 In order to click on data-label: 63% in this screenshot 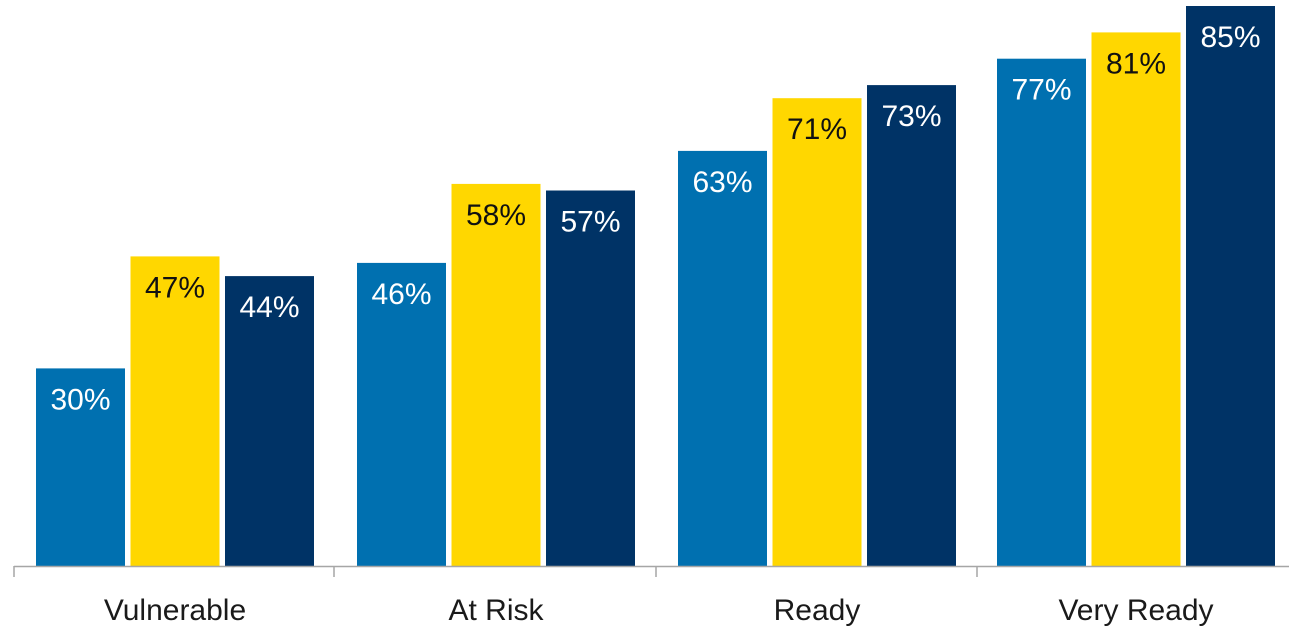, I will do `click(722, 182)`.